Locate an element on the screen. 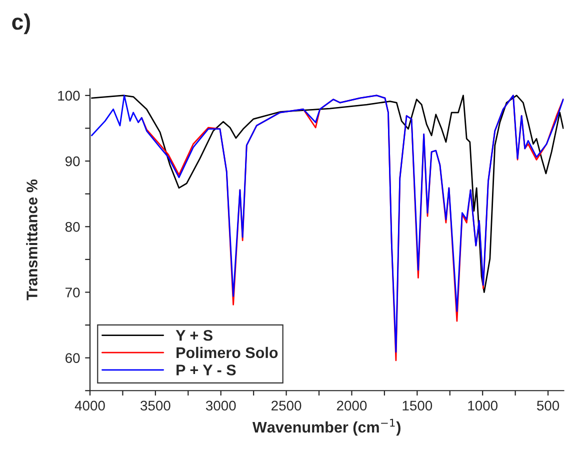  legend-label: Polimero Solo is located at coordinates (227, 352).